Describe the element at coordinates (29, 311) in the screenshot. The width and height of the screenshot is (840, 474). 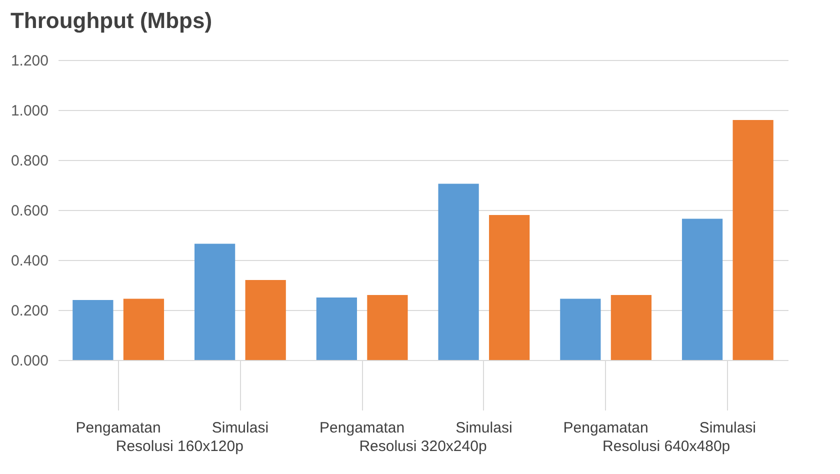
I see `y-tick-label: 0.200` at that location.